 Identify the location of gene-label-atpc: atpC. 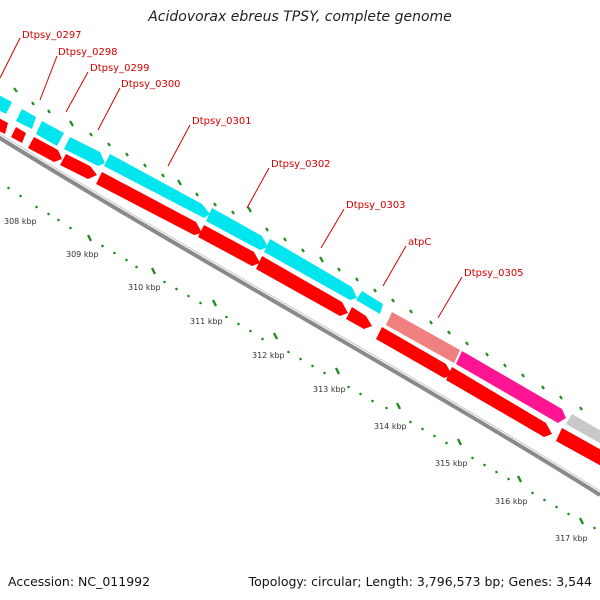
(419, 242).